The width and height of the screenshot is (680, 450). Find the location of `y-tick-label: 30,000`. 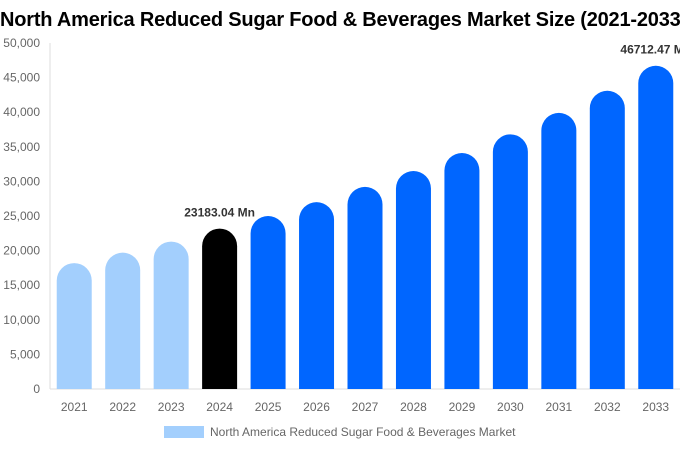

y-tick-label: 30,000 is located at coordinates (21, 181).